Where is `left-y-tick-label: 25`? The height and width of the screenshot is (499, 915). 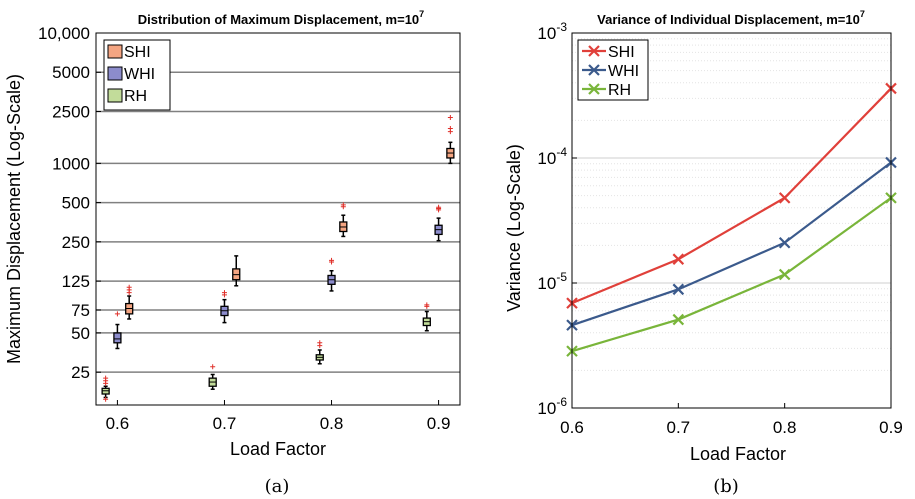
left-y-tick-label: 25 is located at coordinates (80, 372).